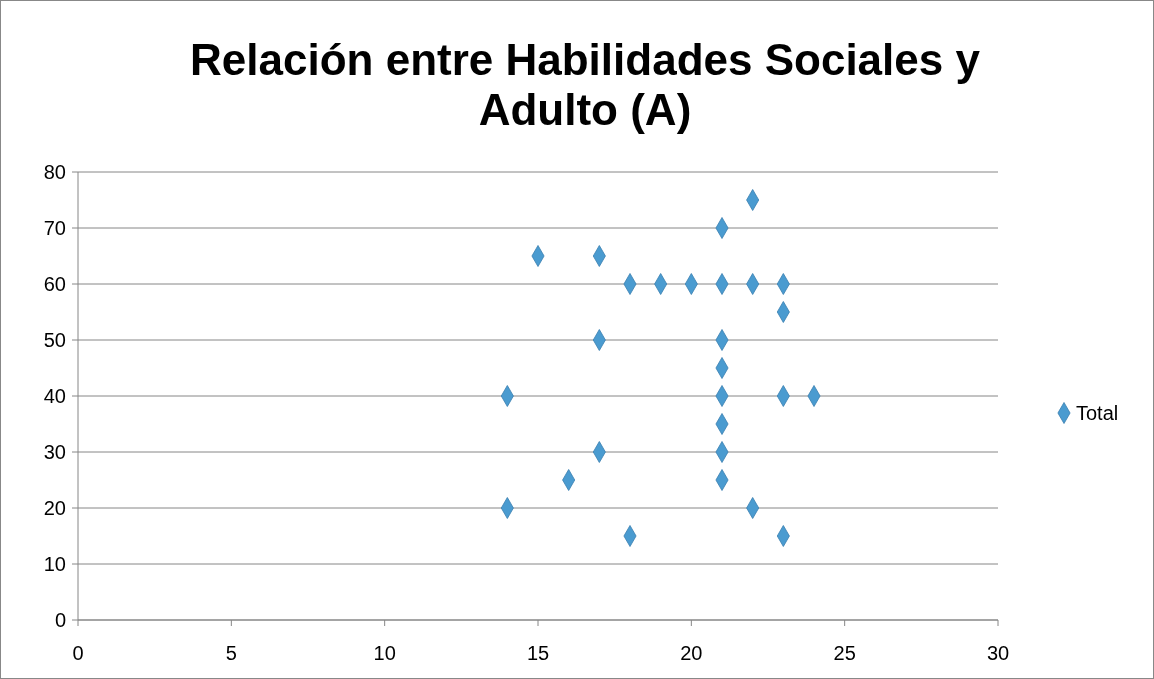  I want to click on y-tick-label: 0, so click(60, 620).